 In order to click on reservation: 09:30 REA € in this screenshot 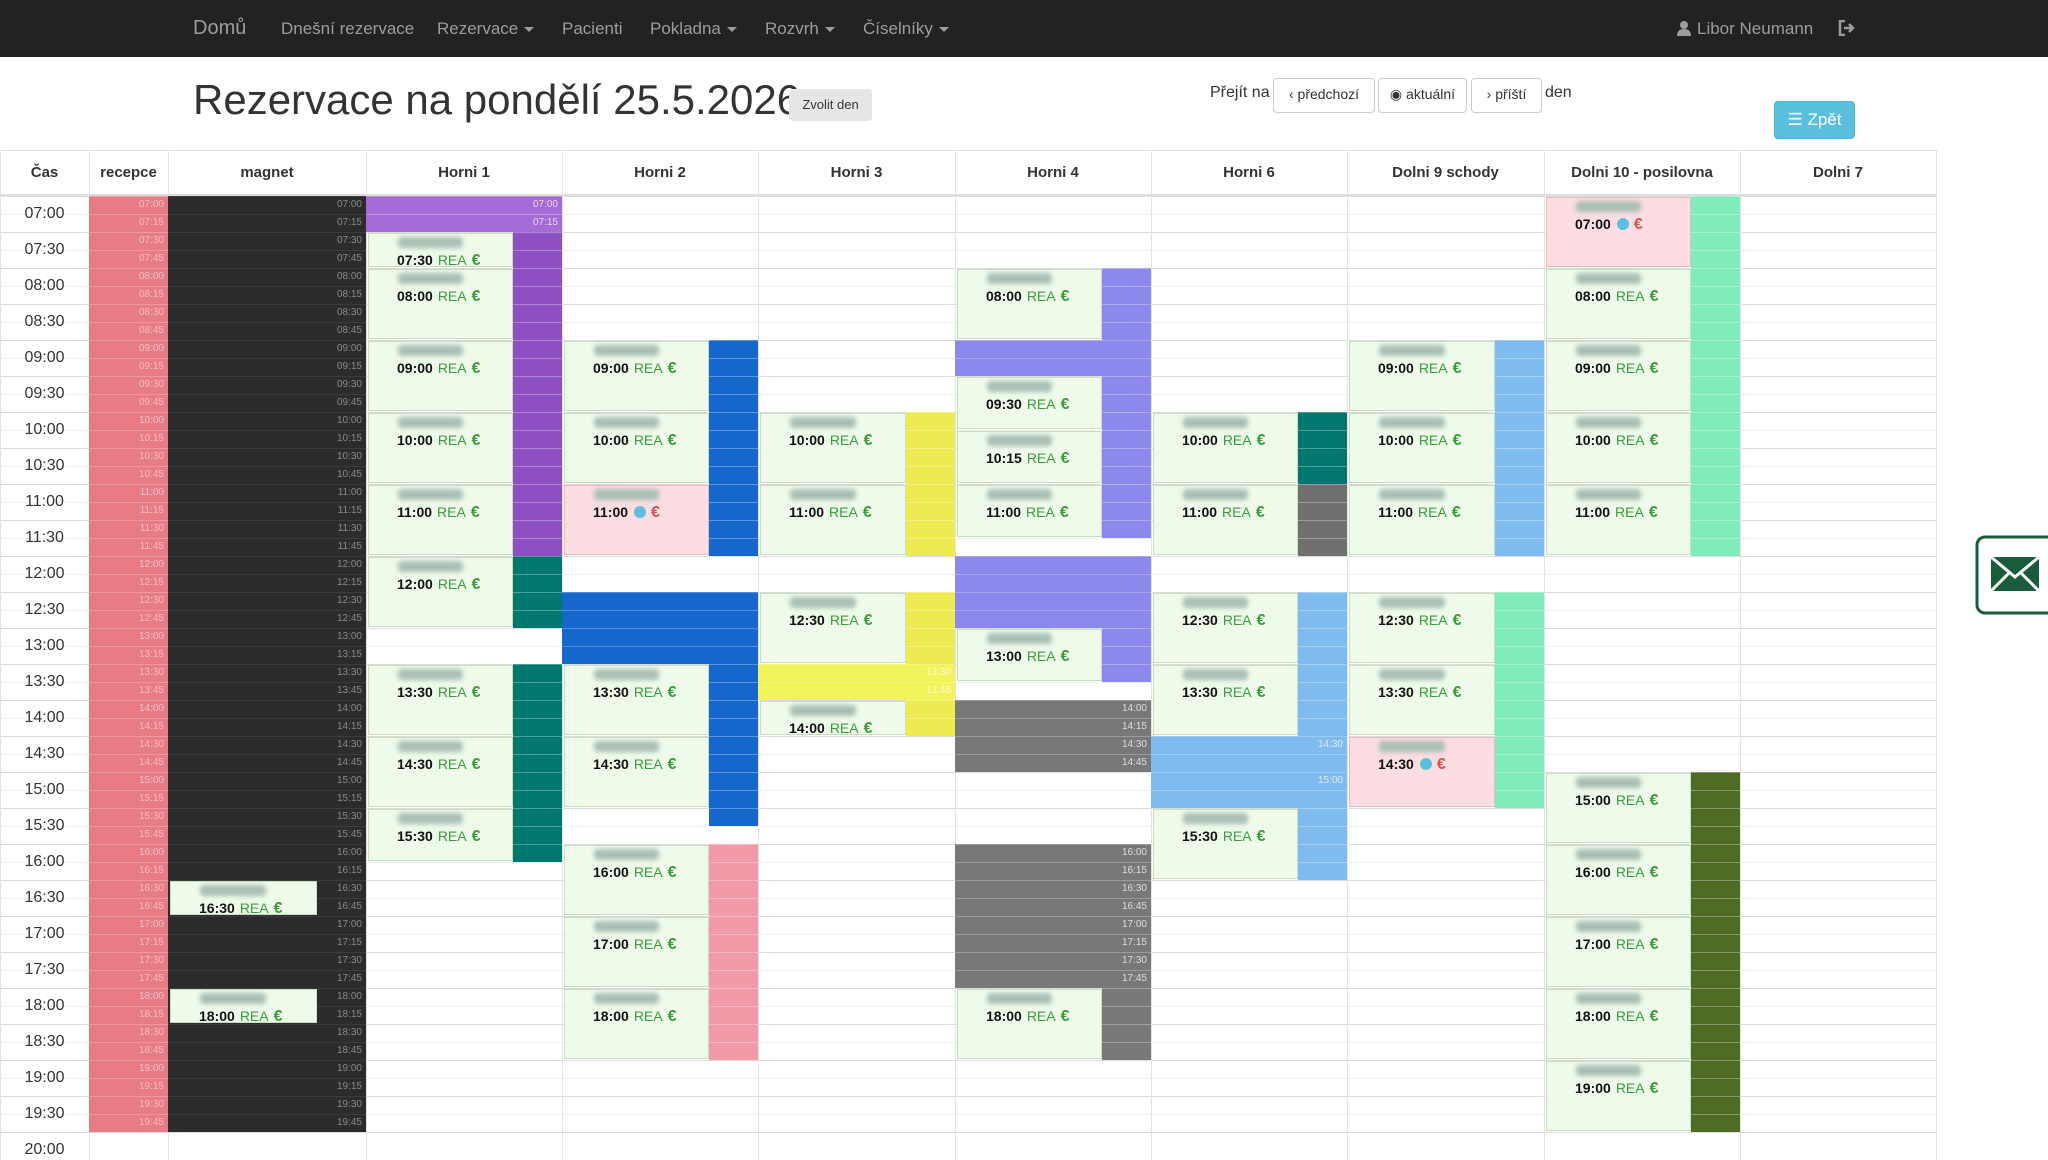, I will do `click(1029, 403)`.